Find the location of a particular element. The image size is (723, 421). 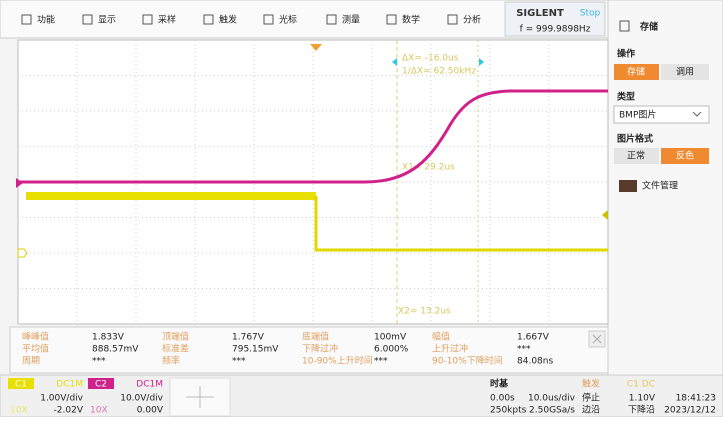

button-label: 存储 is located at coordinates (636, 72).